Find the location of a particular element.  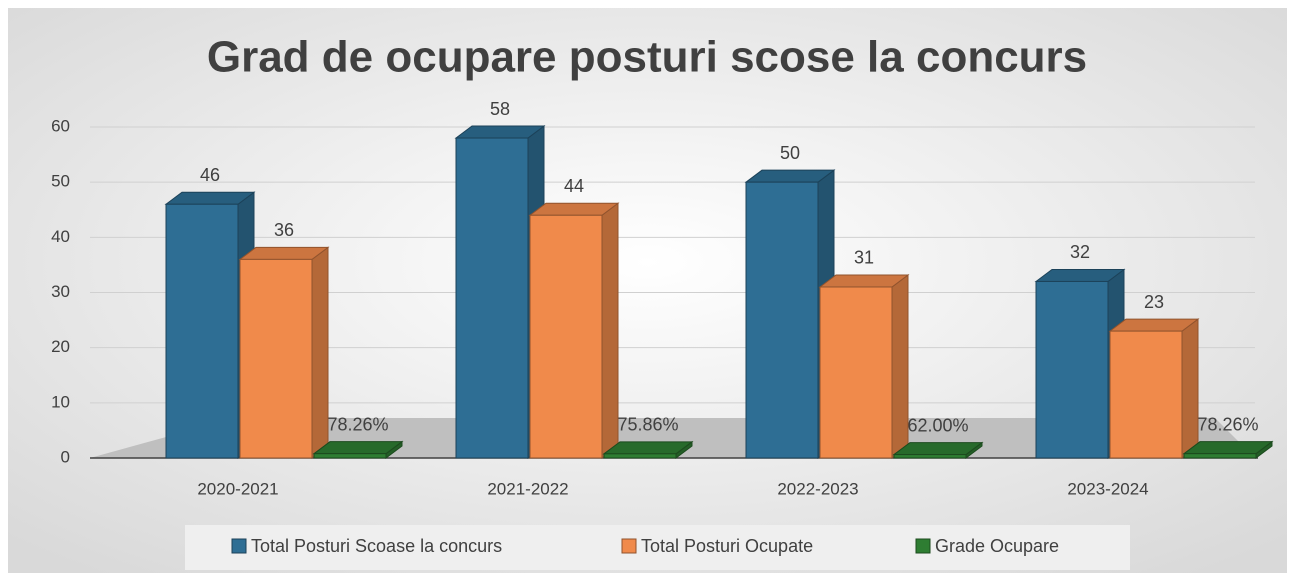

y-tick-label: 40 is located at coordinates (60, 236).